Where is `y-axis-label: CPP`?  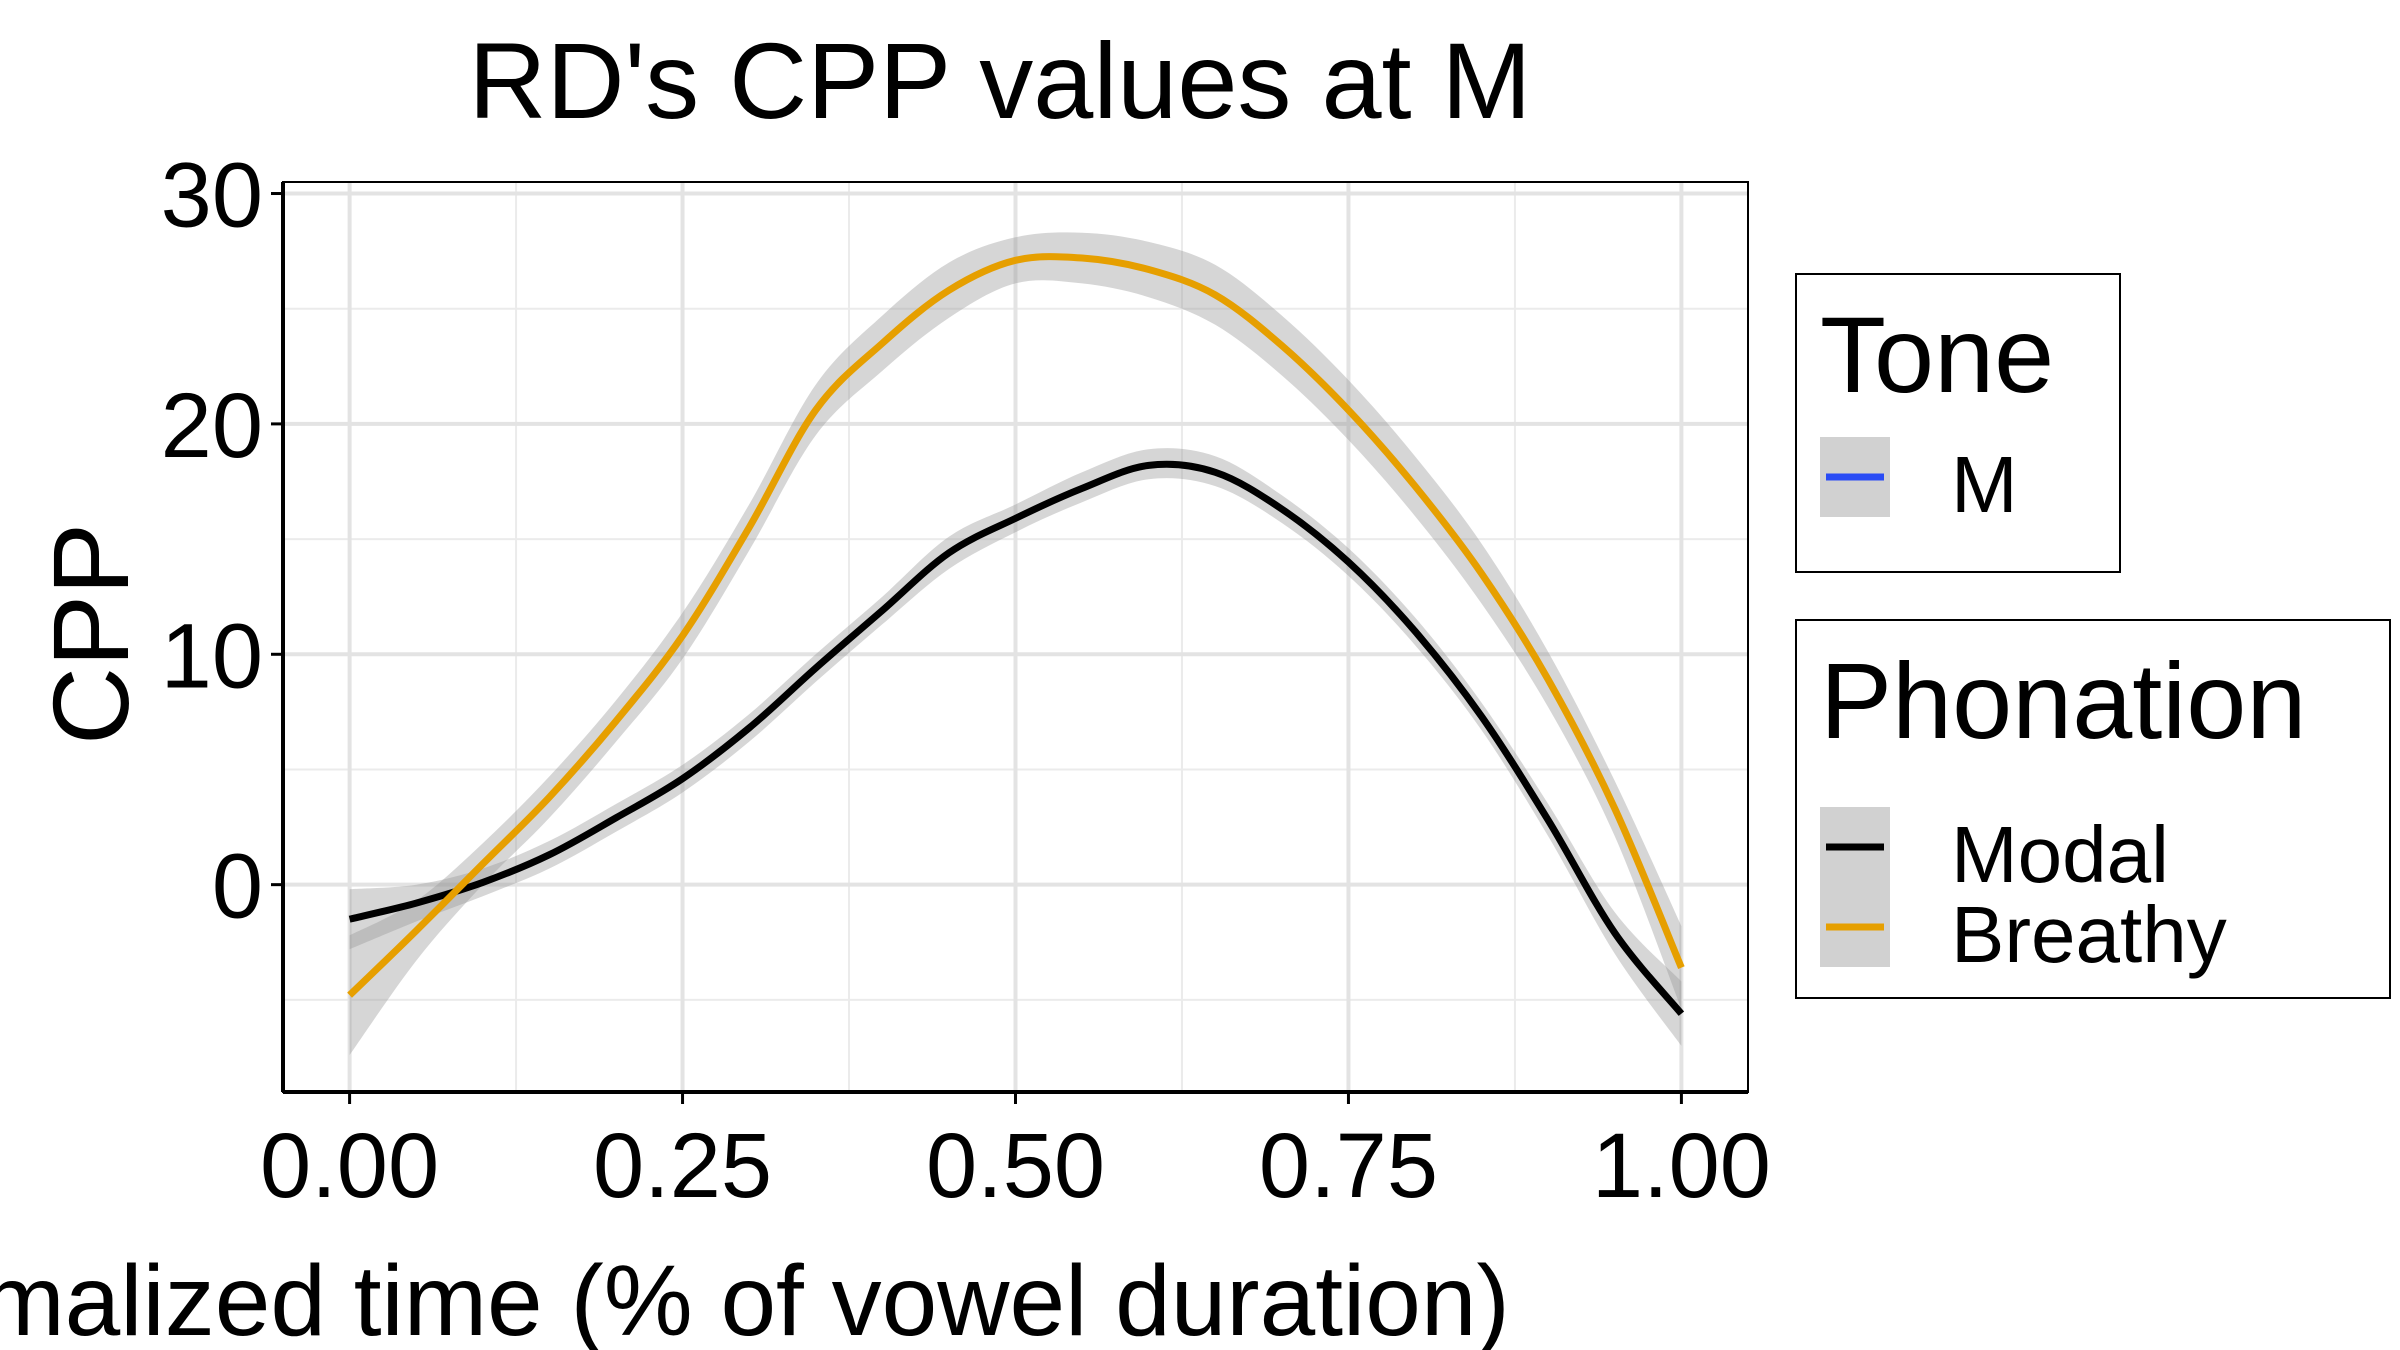
y-axis-label: CPP is located at coordinates (90, 634).